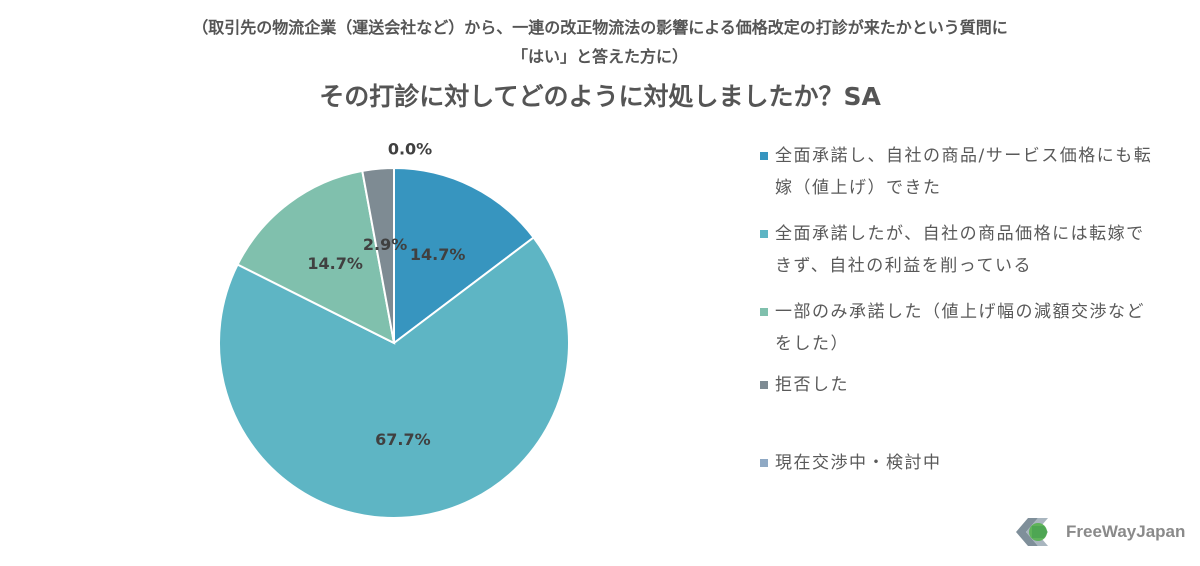 This screenshot has width=1200, height=566. I want to click on legend-label-line: きず、自社の利益を削っている, so click(903, 266).